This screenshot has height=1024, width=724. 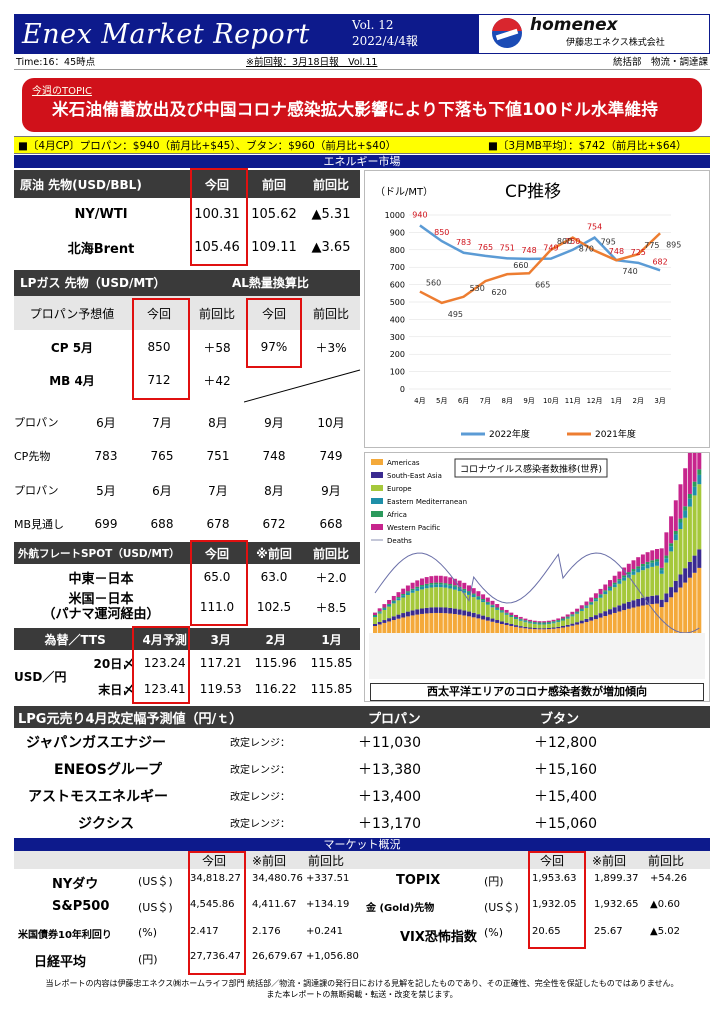 What do you see at coordinates (362, 770) in the screenshot?
I see `list-item: ENEOSグループ 改定レンジ： ＋13,380 ＋15,160` at bounding box center [362, 770].